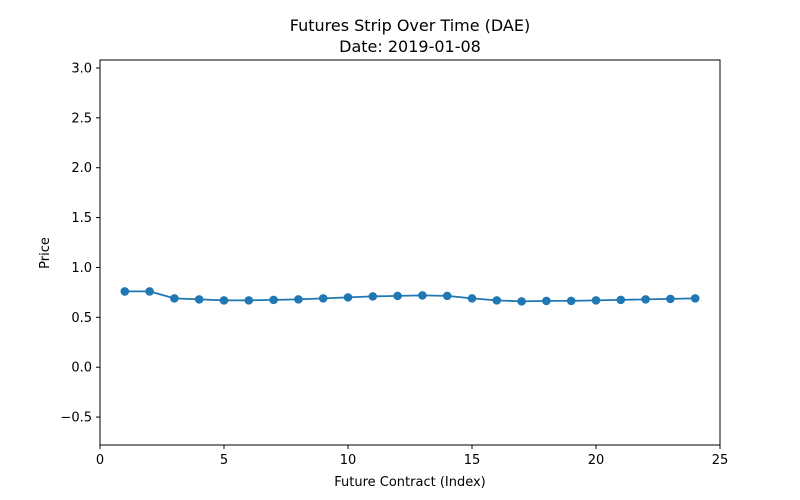 This screenshot has height=500, width=800. What do you see at coordinates (45, 253) in the screenshot?
I see `y-axis-label: Price` at bounding box center [45, 253].